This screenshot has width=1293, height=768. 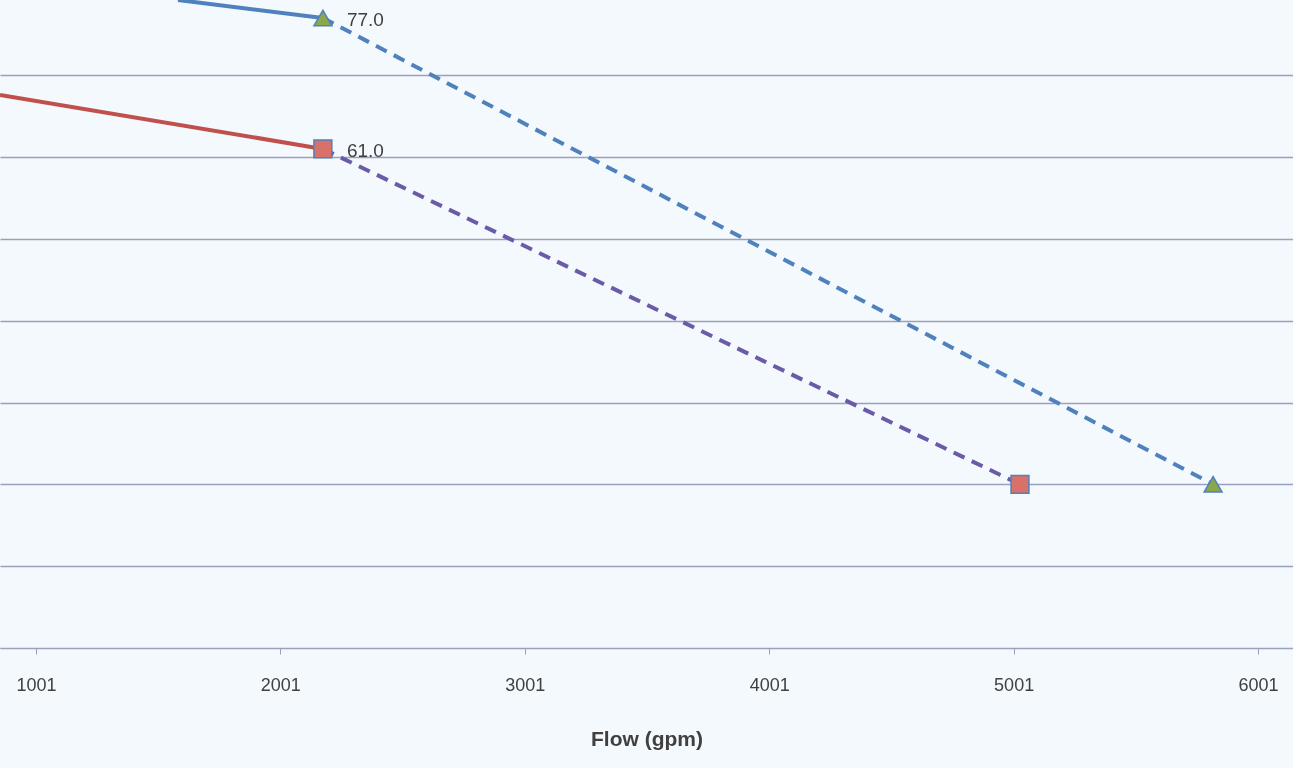 I want to click on x-tick-label: 5001, so click(x=1014, y=684).